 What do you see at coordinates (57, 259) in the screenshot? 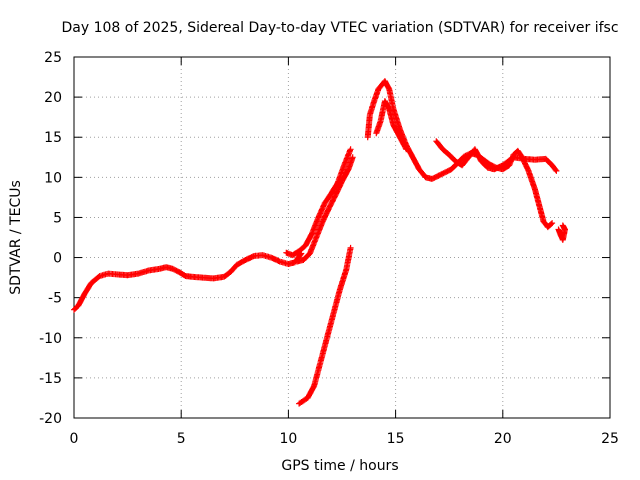
I see `y-tick-label: 0` at bounding box center [57, 259].